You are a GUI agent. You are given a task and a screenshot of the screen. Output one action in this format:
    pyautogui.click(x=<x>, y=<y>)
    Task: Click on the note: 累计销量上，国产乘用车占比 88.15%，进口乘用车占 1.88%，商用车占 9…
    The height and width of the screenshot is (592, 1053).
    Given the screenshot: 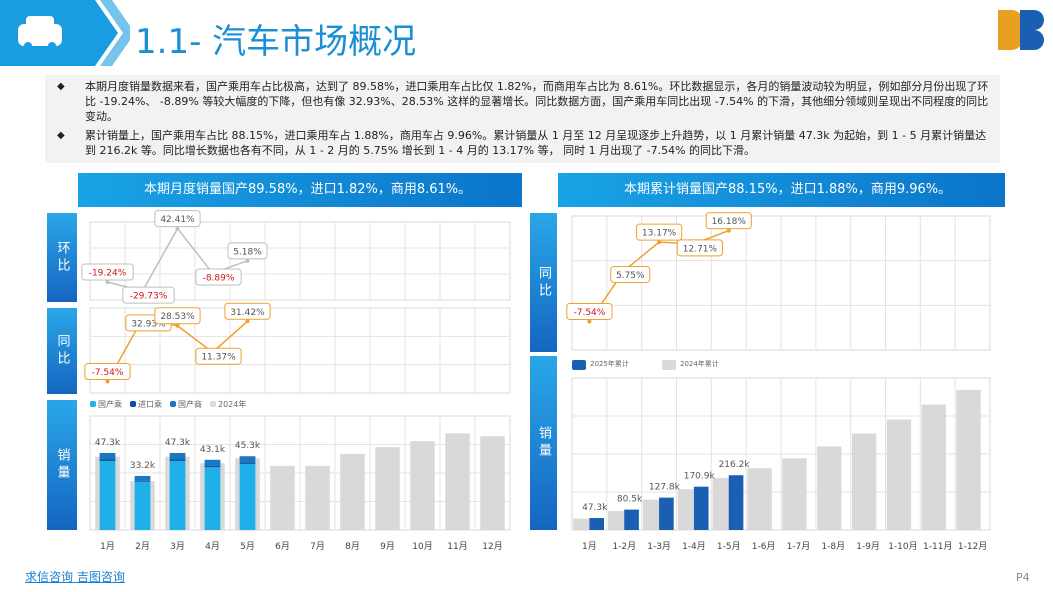 What is the action you would take?
    pyautogui.click(x=522, y=143)
    